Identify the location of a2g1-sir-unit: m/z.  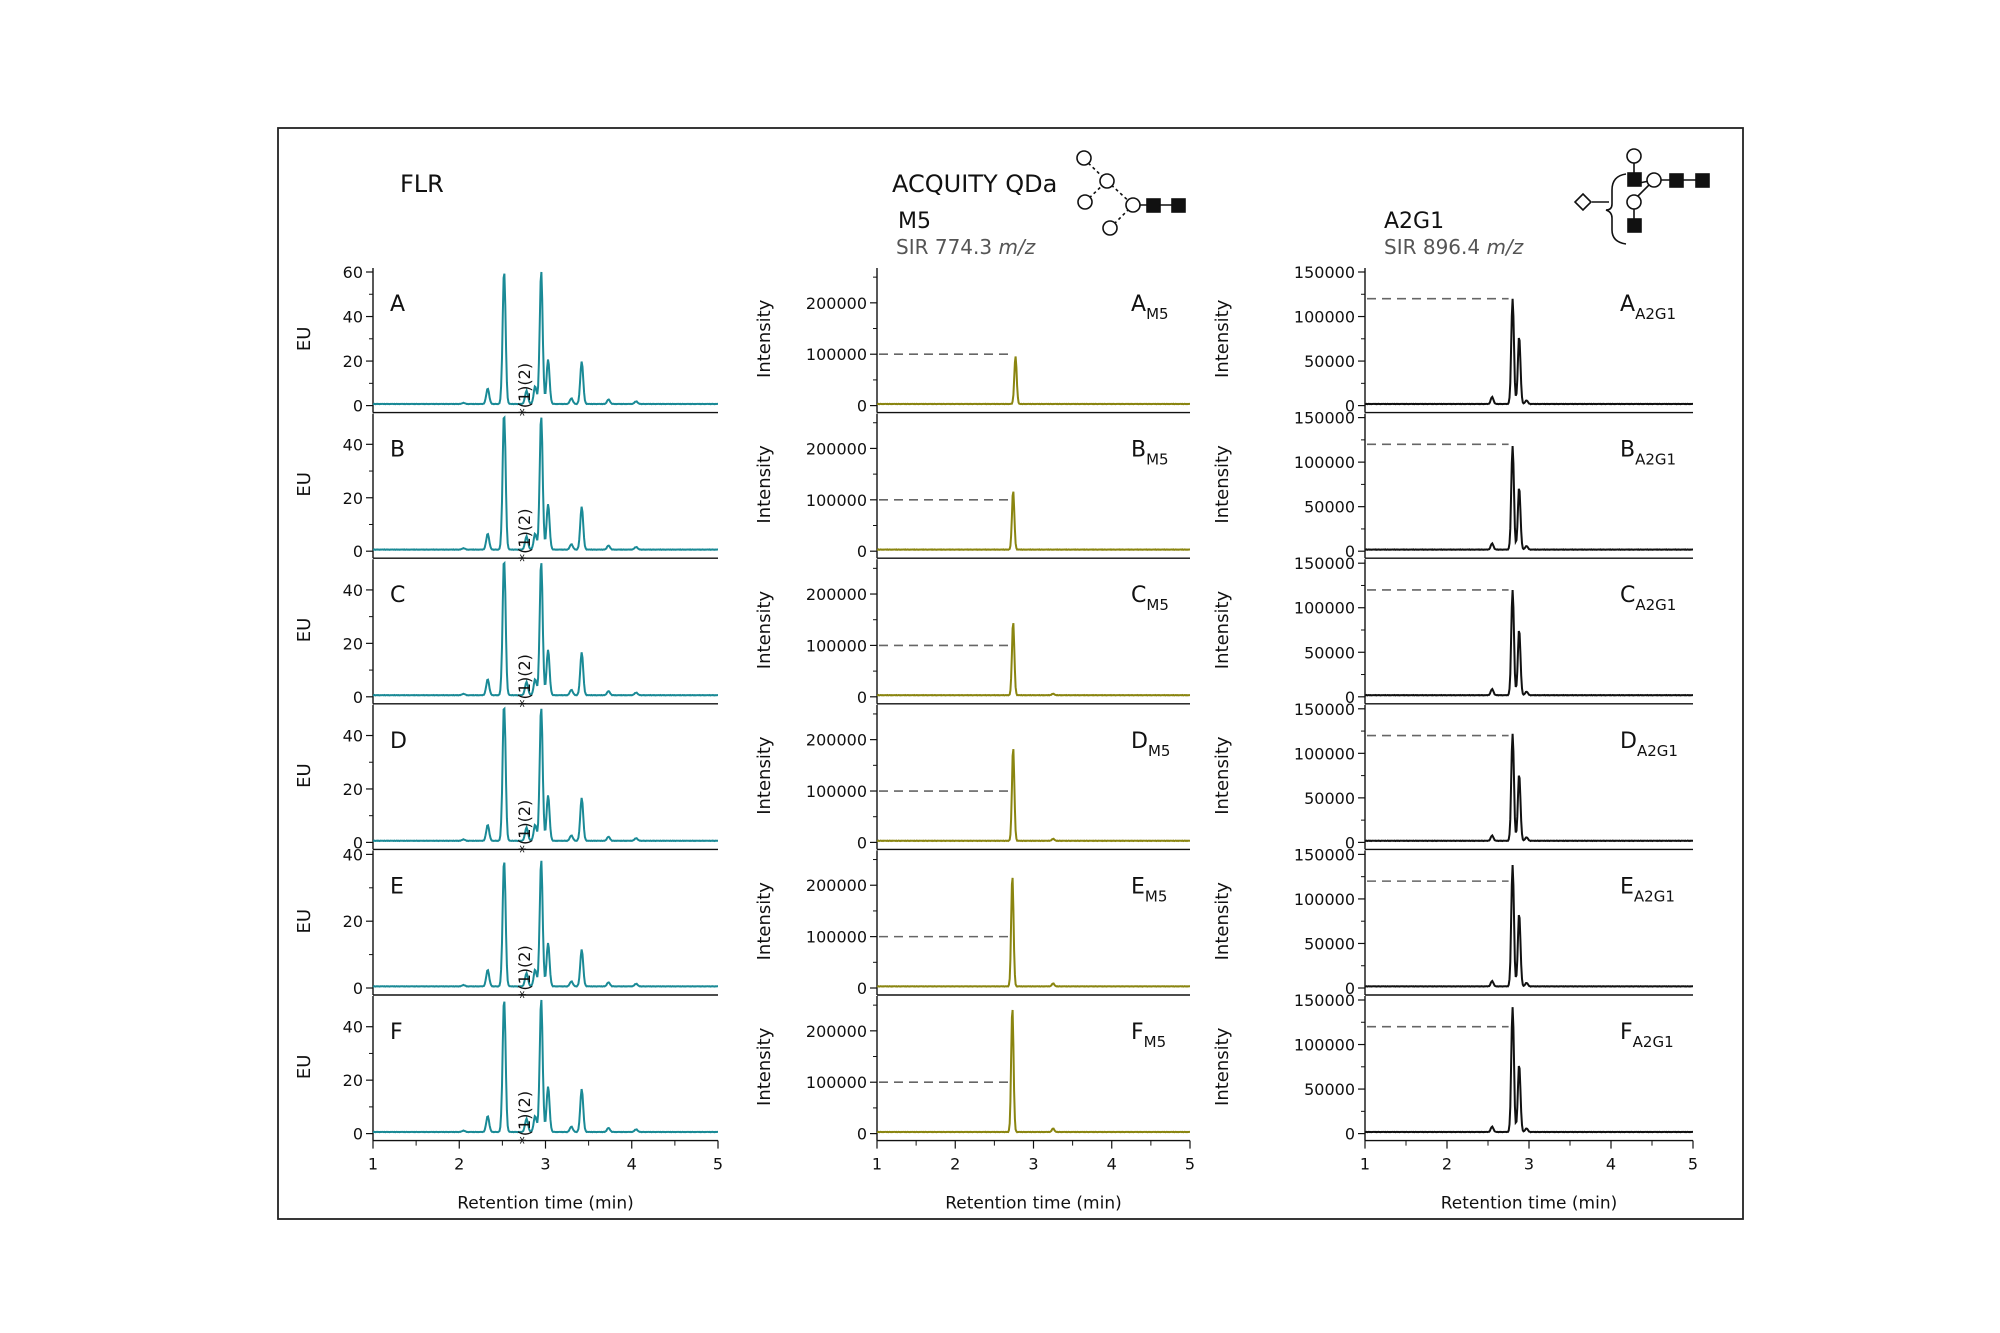
(1504, 247).